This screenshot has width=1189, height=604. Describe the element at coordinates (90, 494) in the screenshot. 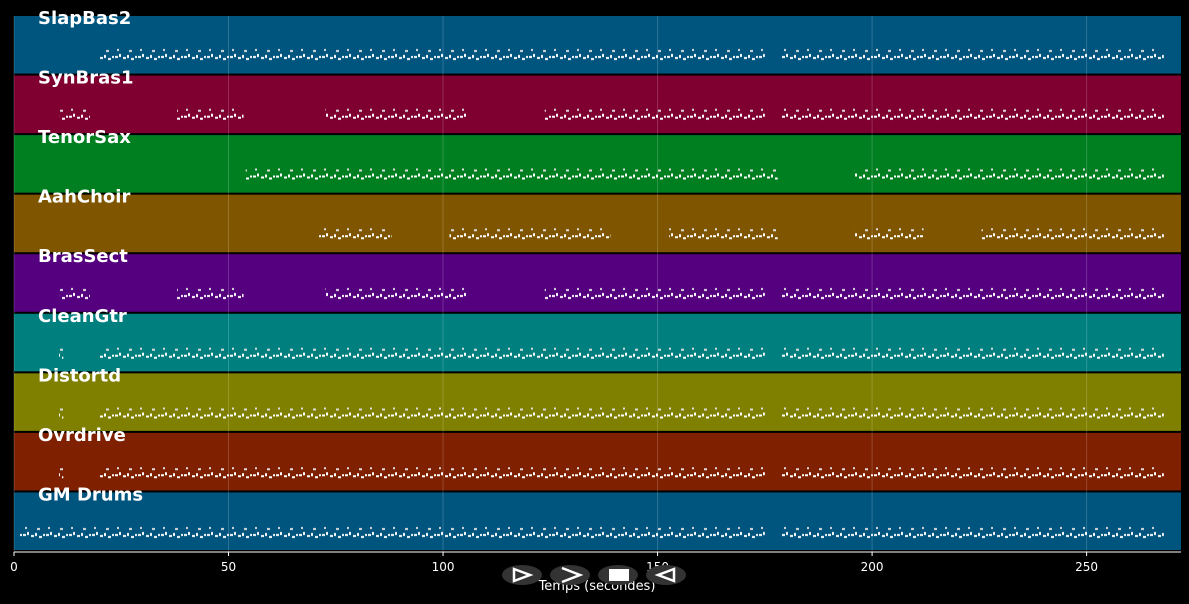

I see `lane-name: GM Drums` at that location.